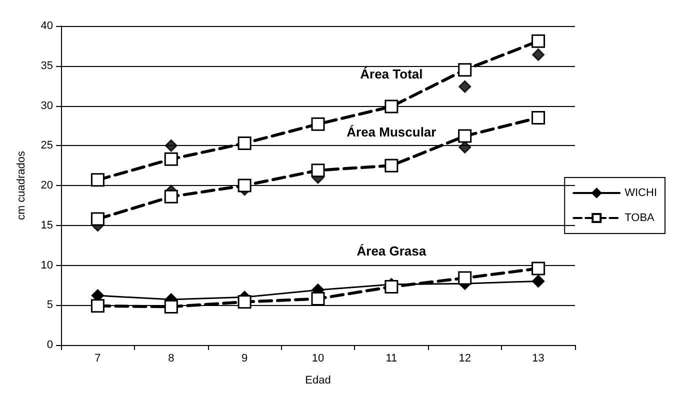  Describe the element at coordinates (46, 146) in the screenshot. I see `y-tick-label: 25` at that location.